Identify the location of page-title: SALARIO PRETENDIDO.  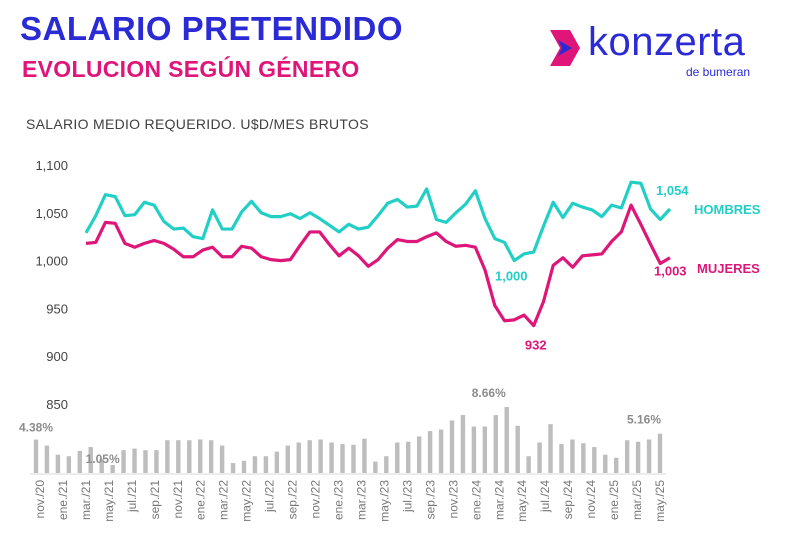
(212, 28).